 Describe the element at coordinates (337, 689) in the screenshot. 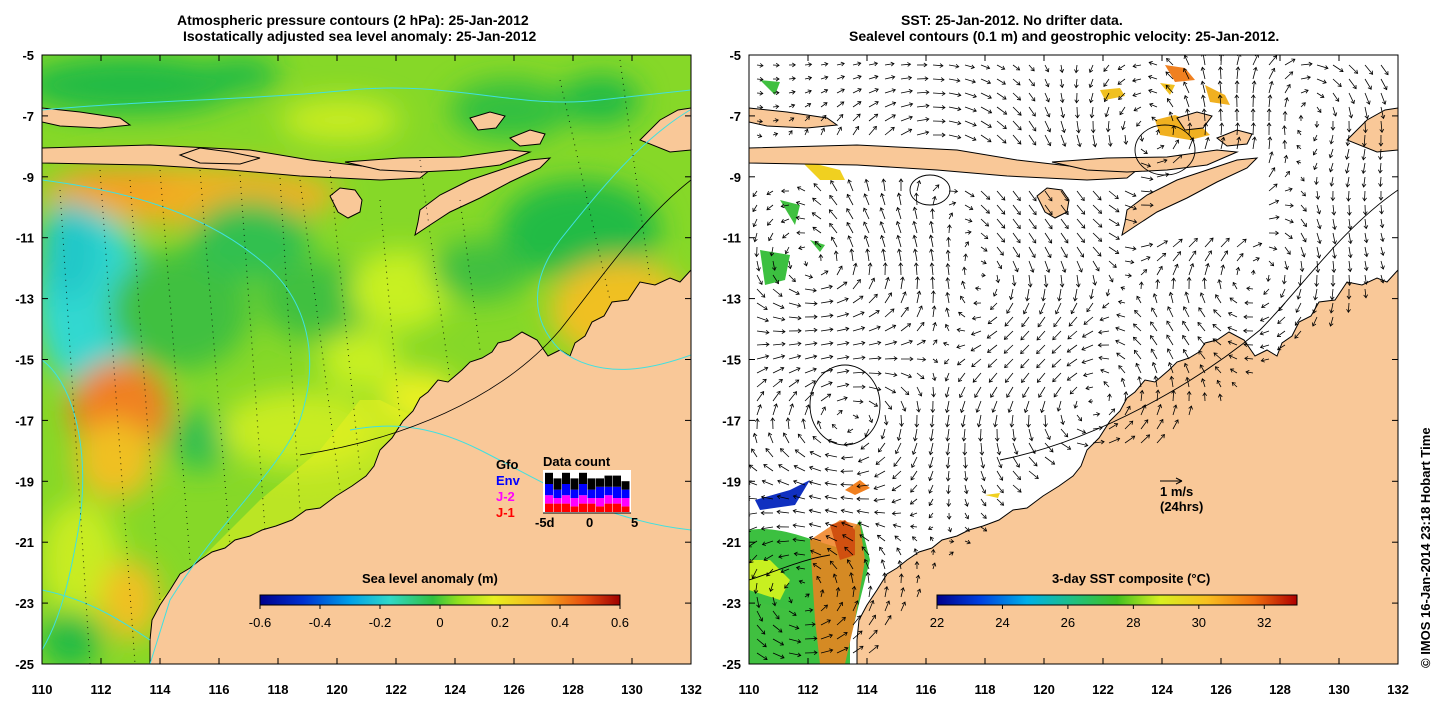

I see `x-tick-label: 120` at that location.